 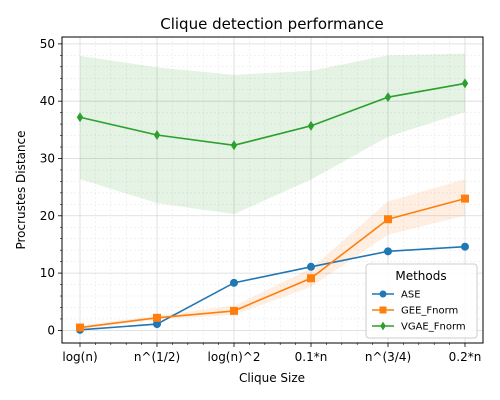 I want to click on legend-box, so click(x=421, y=301).